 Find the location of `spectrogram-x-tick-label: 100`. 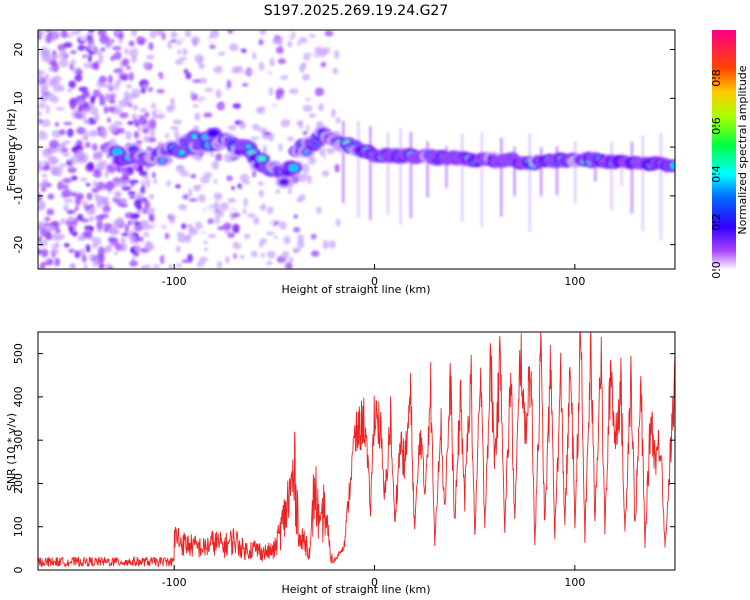

spectrogram-x-tick-label: 100 is located at coordinates (574, 281).